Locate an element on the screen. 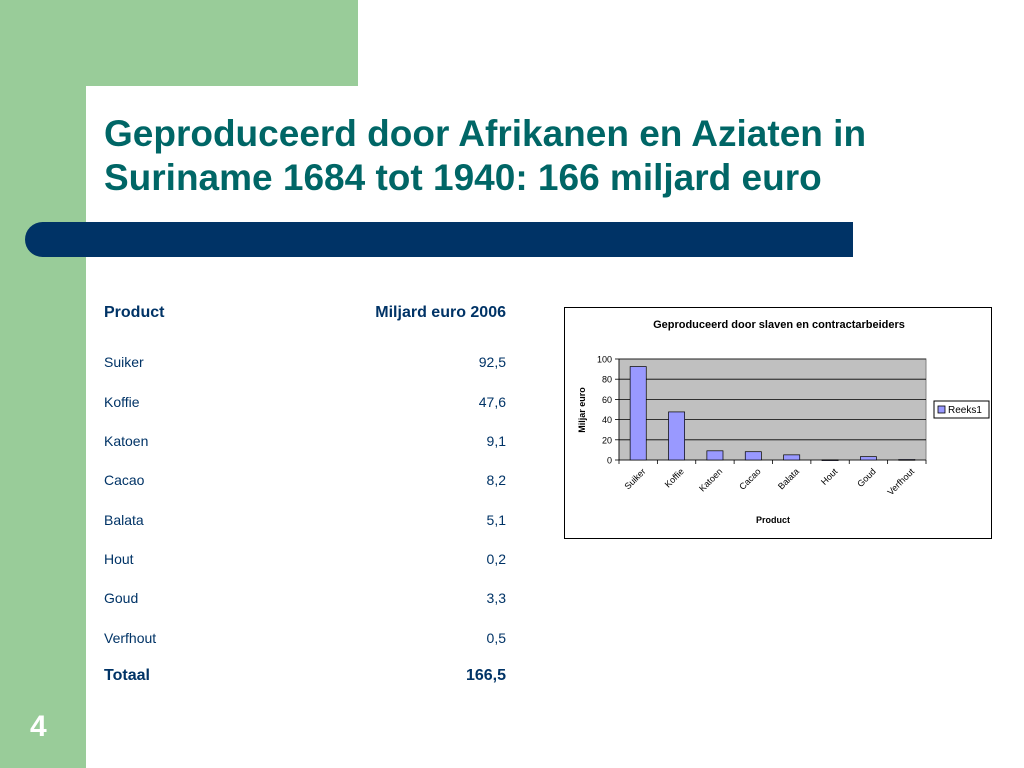 The width and height of the screenshot is (1024, 768). y-tick-label: 0 is located at coordinates (609, 461).